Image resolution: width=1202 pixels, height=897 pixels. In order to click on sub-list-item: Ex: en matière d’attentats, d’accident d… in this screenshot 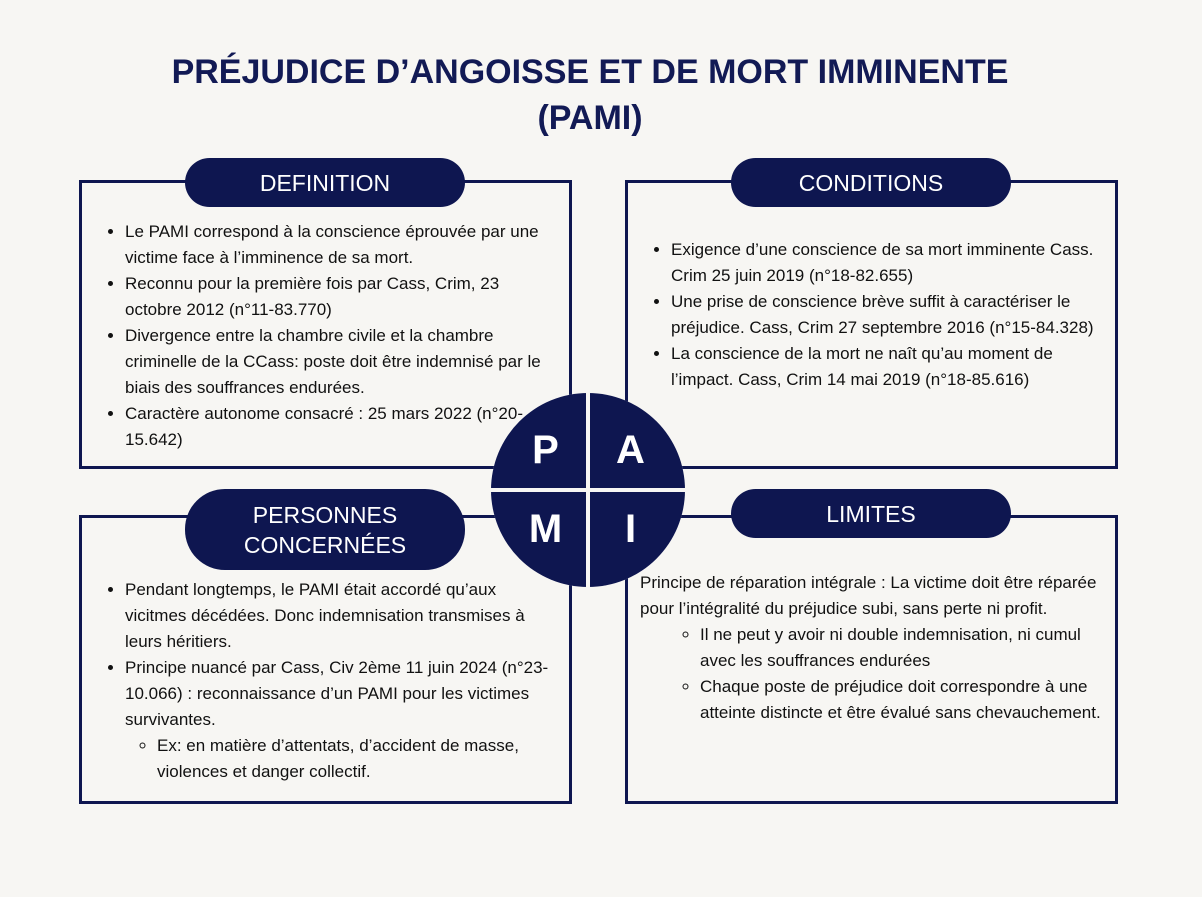, I will do `click(358, 759)`.